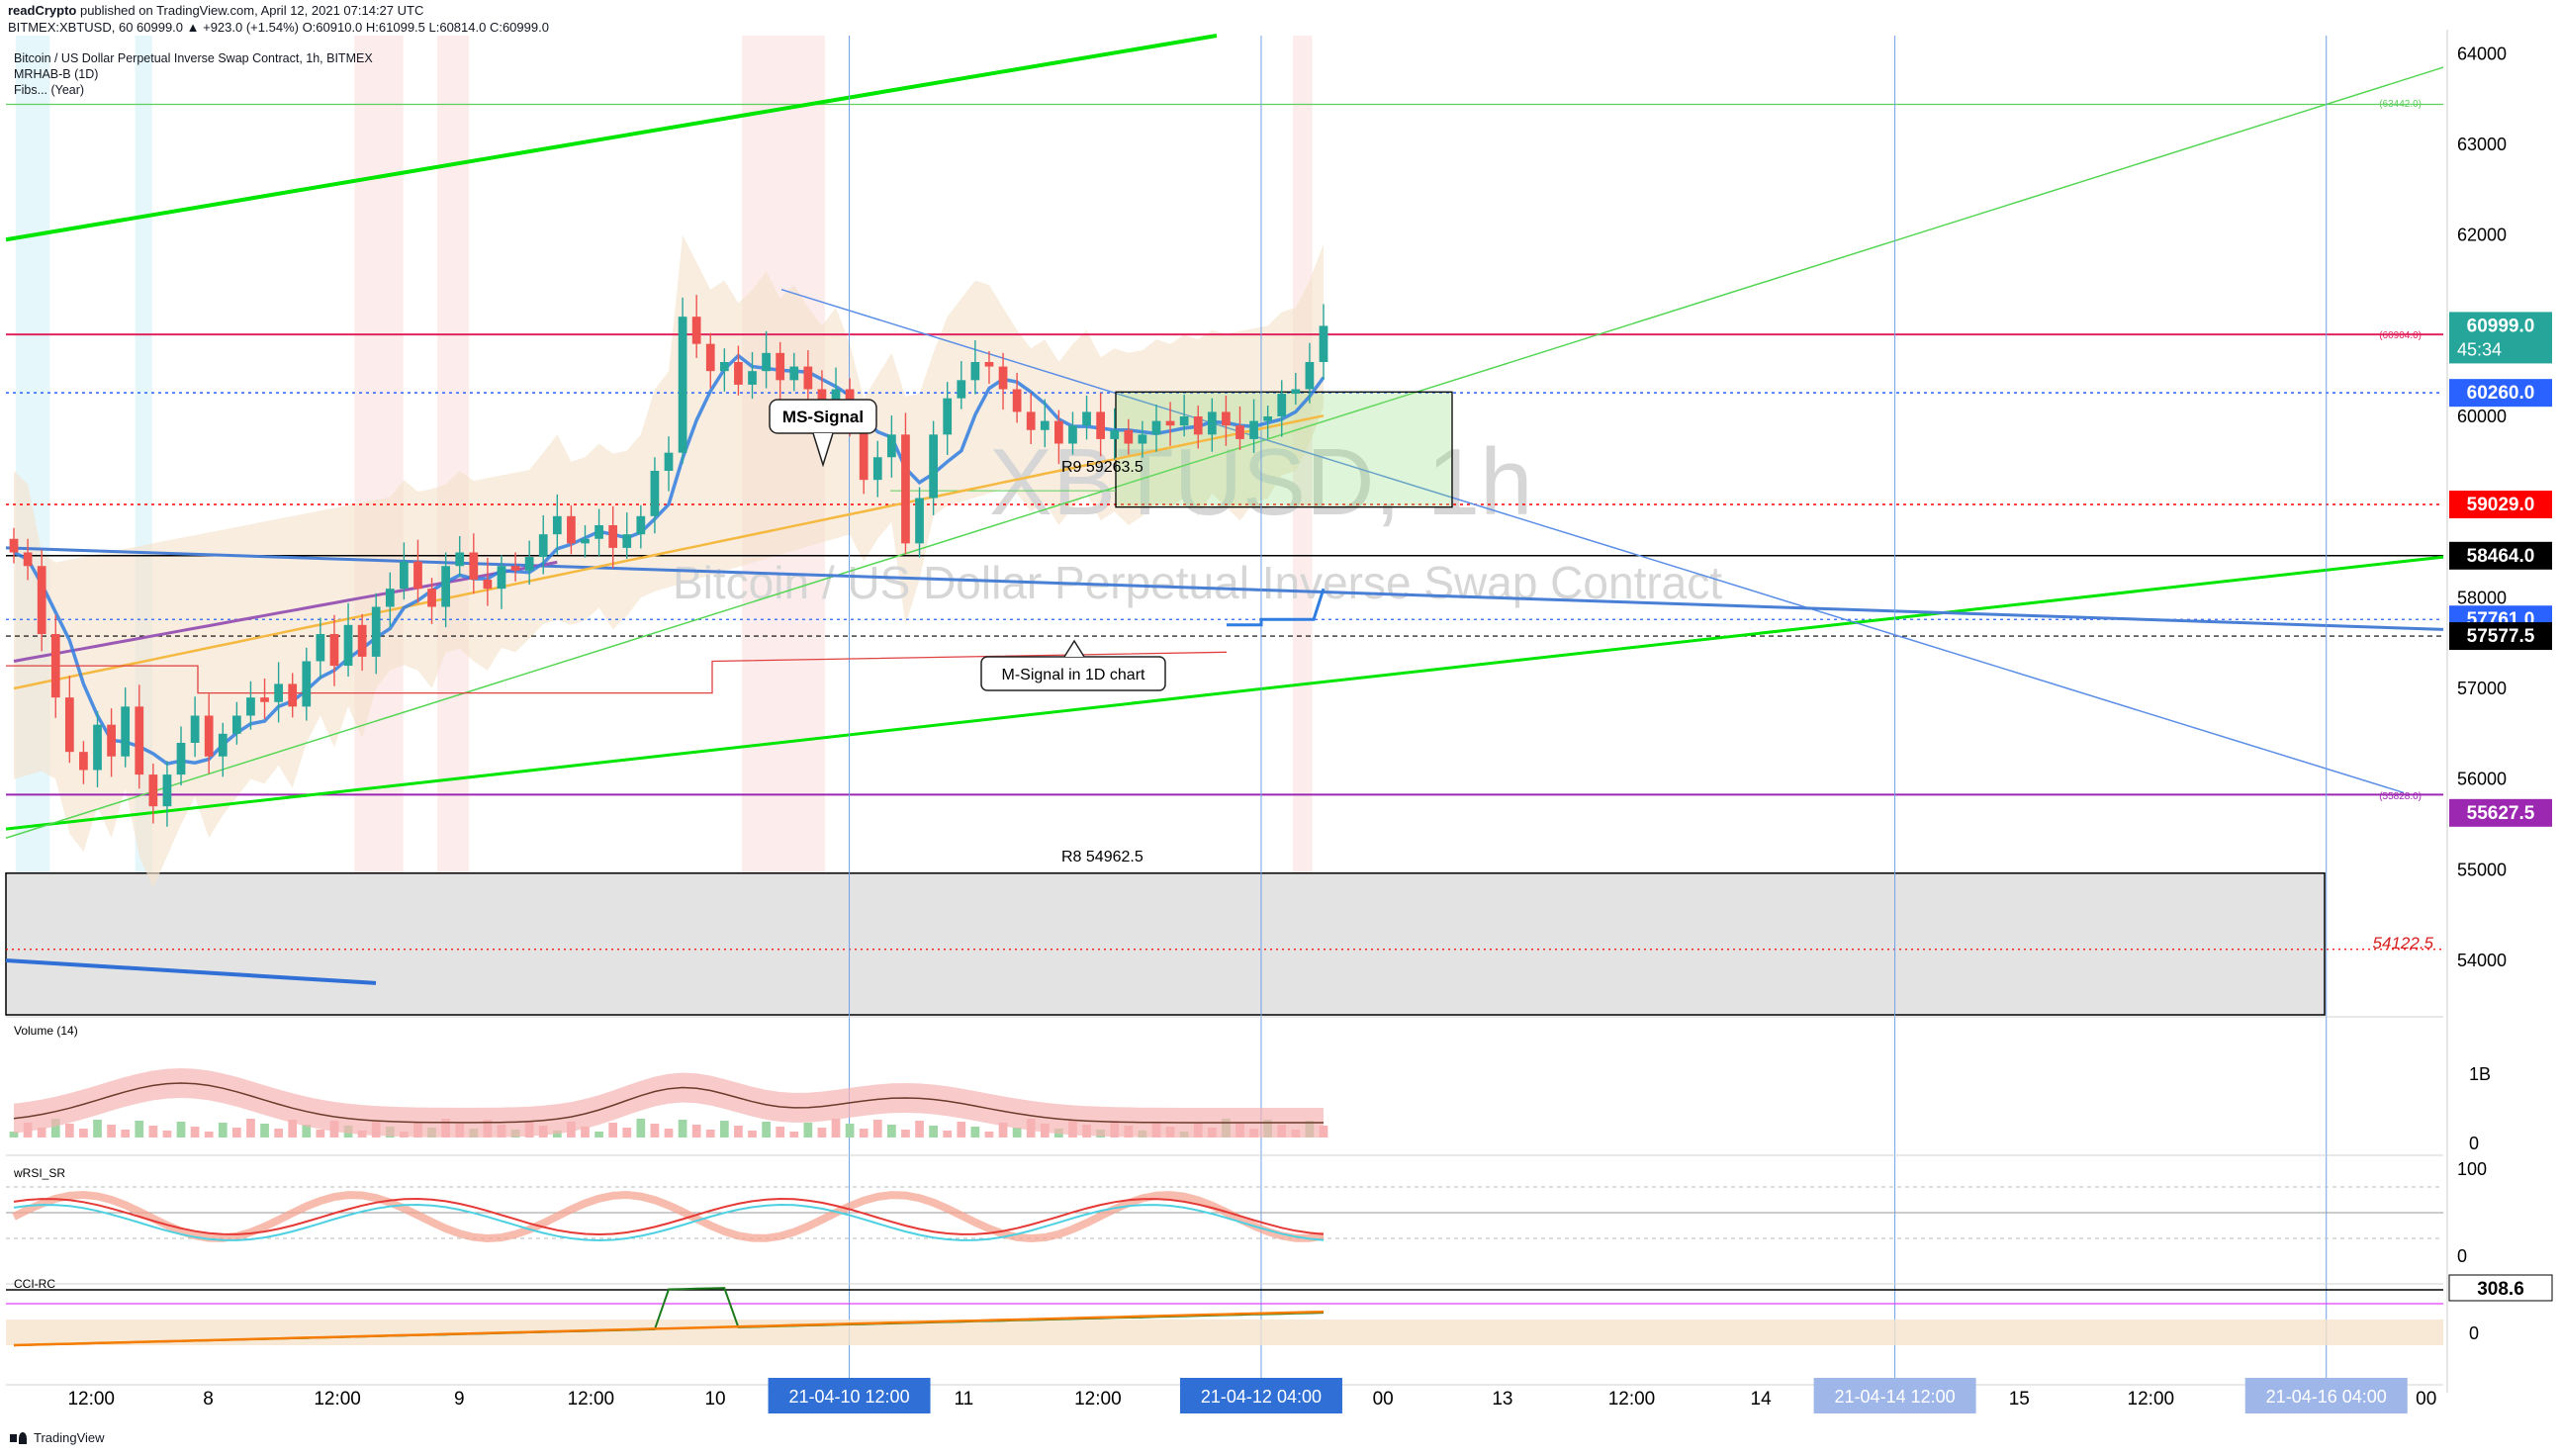  I want to click on ms-signal-callout: MS-Signal, so click(823, 433).